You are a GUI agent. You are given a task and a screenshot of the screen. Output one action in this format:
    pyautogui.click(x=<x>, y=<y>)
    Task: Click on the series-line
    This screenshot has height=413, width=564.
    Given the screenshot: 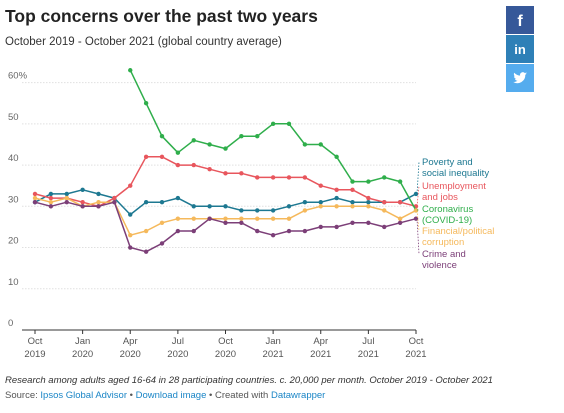 What is the action you would take?
    pyautogui.click(x=225, y=227)
    